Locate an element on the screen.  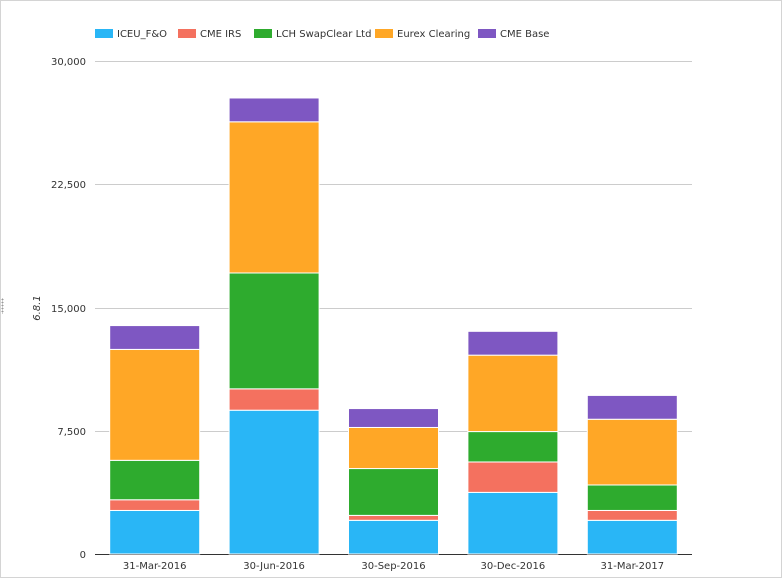
legend-item: LCH SwapClear Ltd is located at coordinates (312, 34).